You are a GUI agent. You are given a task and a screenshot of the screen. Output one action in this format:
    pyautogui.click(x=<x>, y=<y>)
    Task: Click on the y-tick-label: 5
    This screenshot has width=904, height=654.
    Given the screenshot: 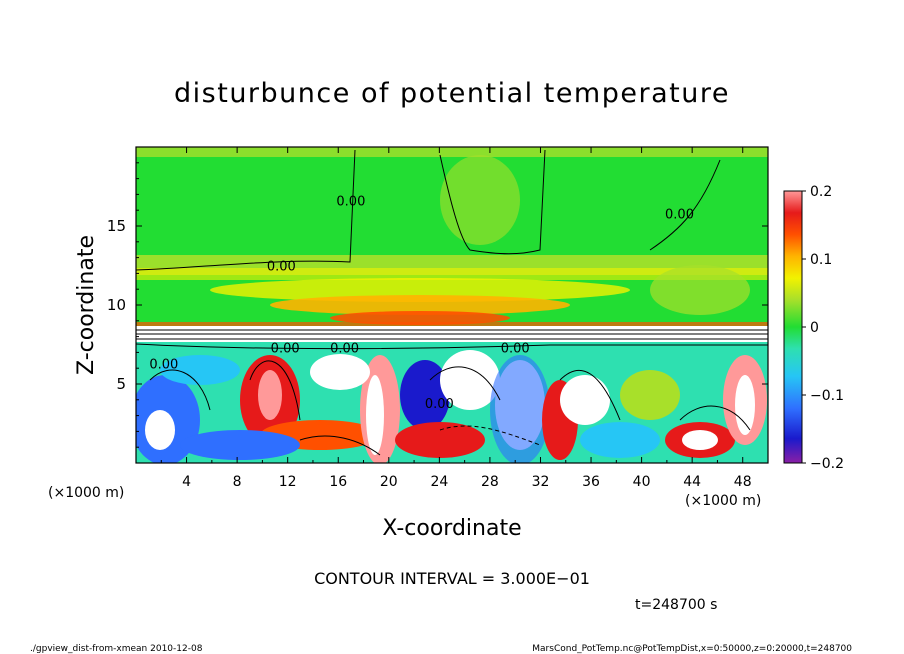 What is the action you would take?
    pyautogui.click(x=121, y=384)
    